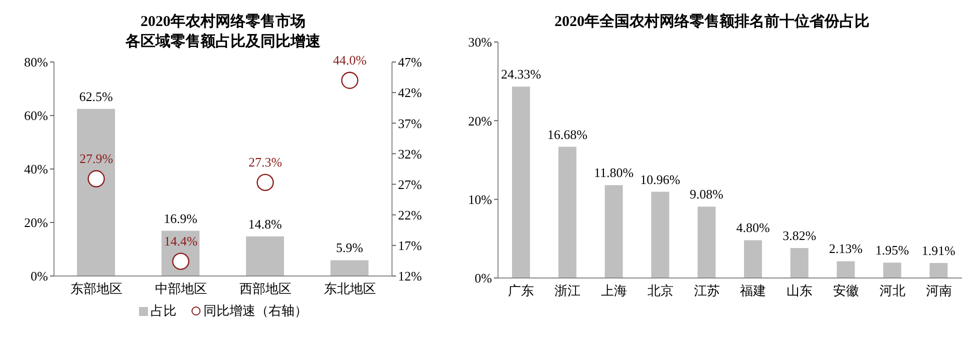 The height and width of the screenshot is (343, 980). What do you see at coordinates (410, 184) in the screenshot?
I see `y2-tick-label: 27%` at bounding box center [410, 184].